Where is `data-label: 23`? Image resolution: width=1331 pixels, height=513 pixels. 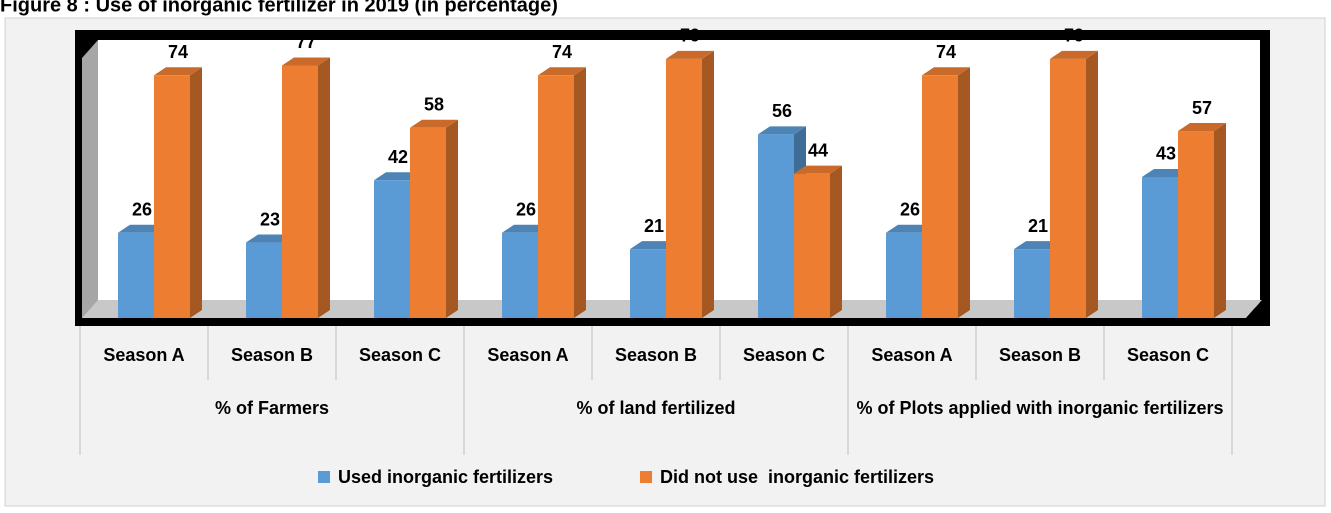 data-label: 23 is located at coordinates (270, 219).